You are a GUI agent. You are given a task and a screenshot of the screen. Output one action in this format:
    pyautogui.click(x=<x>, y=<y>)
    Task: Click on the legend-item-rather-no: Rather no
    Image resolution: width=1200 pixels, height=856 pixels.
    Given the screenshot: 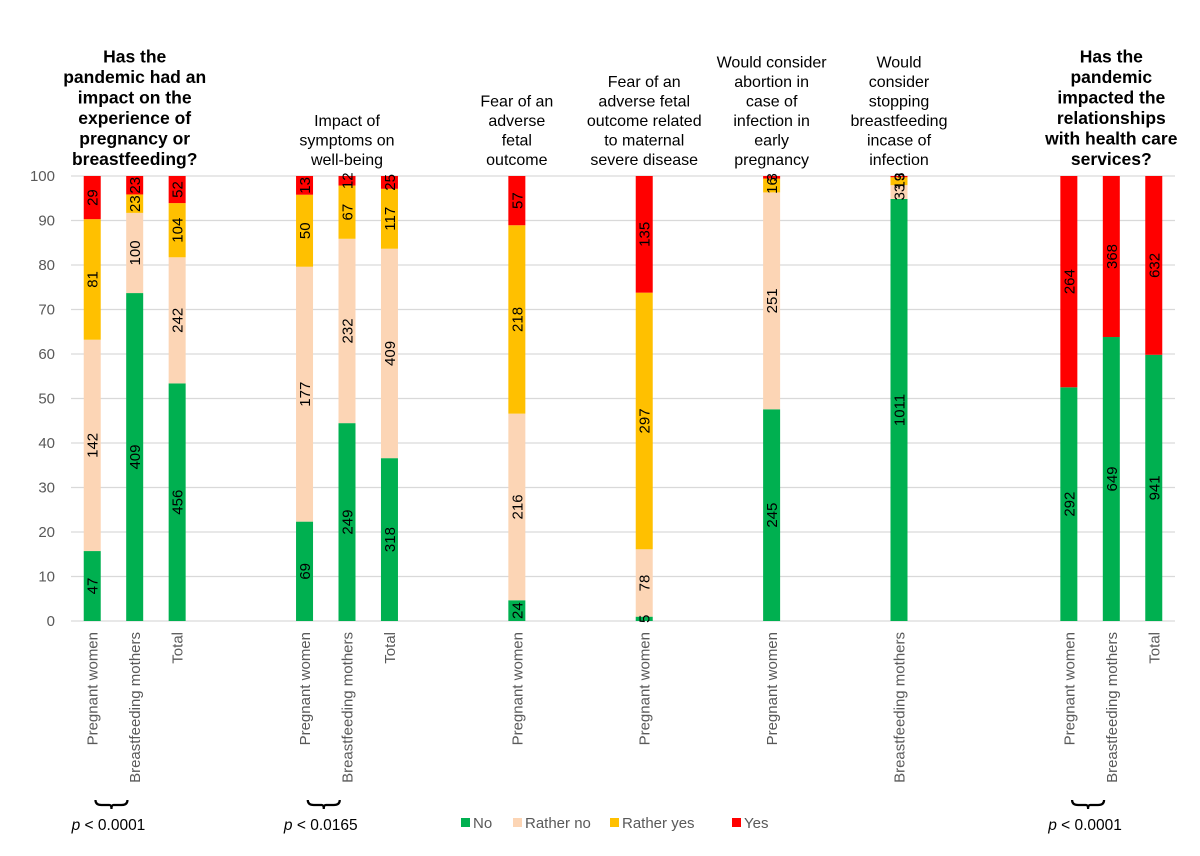 What is the action you would take?
    pyautogui.click(x=552, y=823)
    